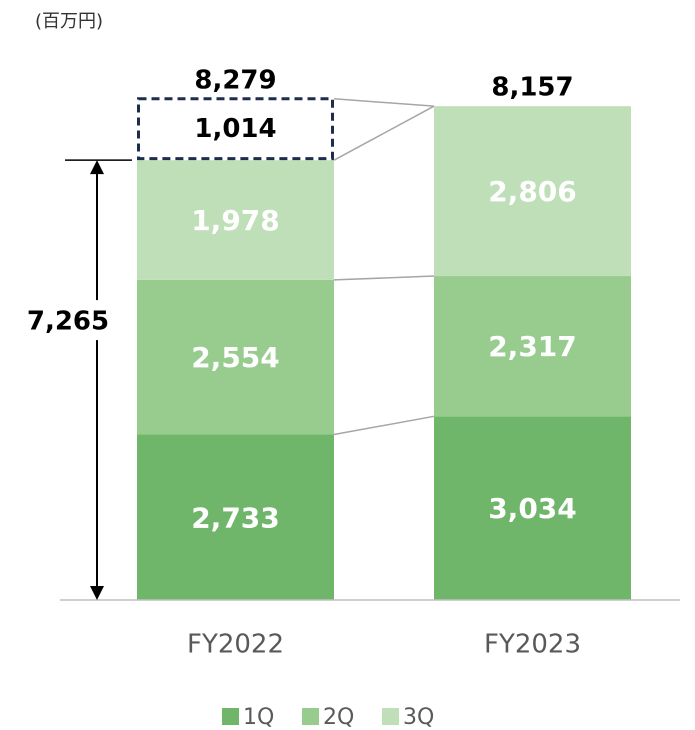 The width and height of the screenshot is (695, 730). Describe the element at coordinates (532, 645) in the screenshot. I see `x-tick-label: FY2023` at that location.